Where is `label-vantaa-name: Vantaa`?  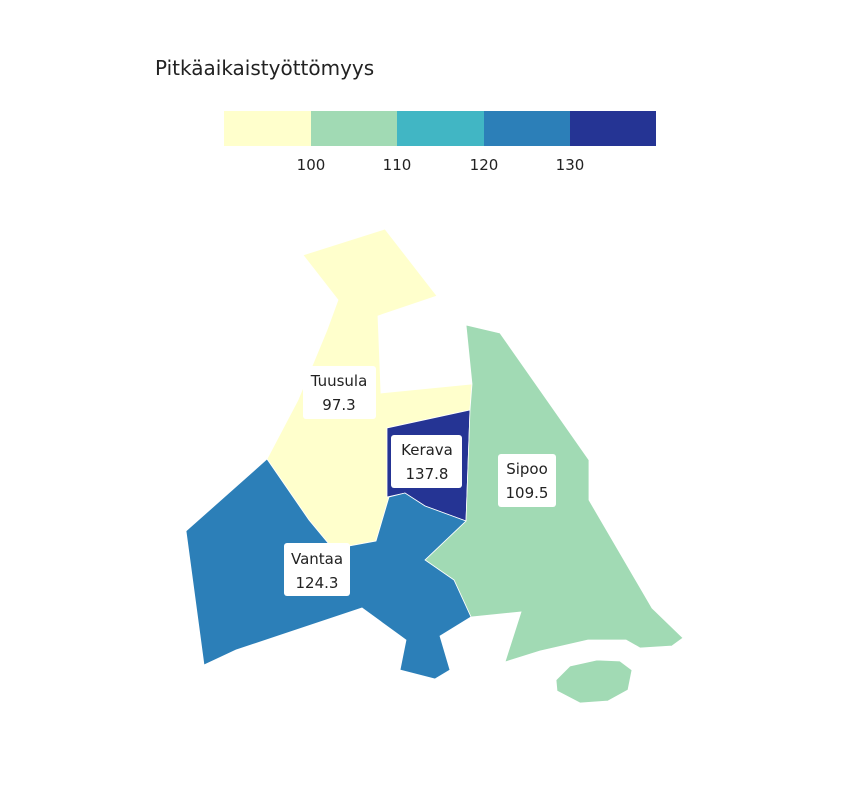 label-vantaa-name: Vantaa is located at coordinates (317, 559).